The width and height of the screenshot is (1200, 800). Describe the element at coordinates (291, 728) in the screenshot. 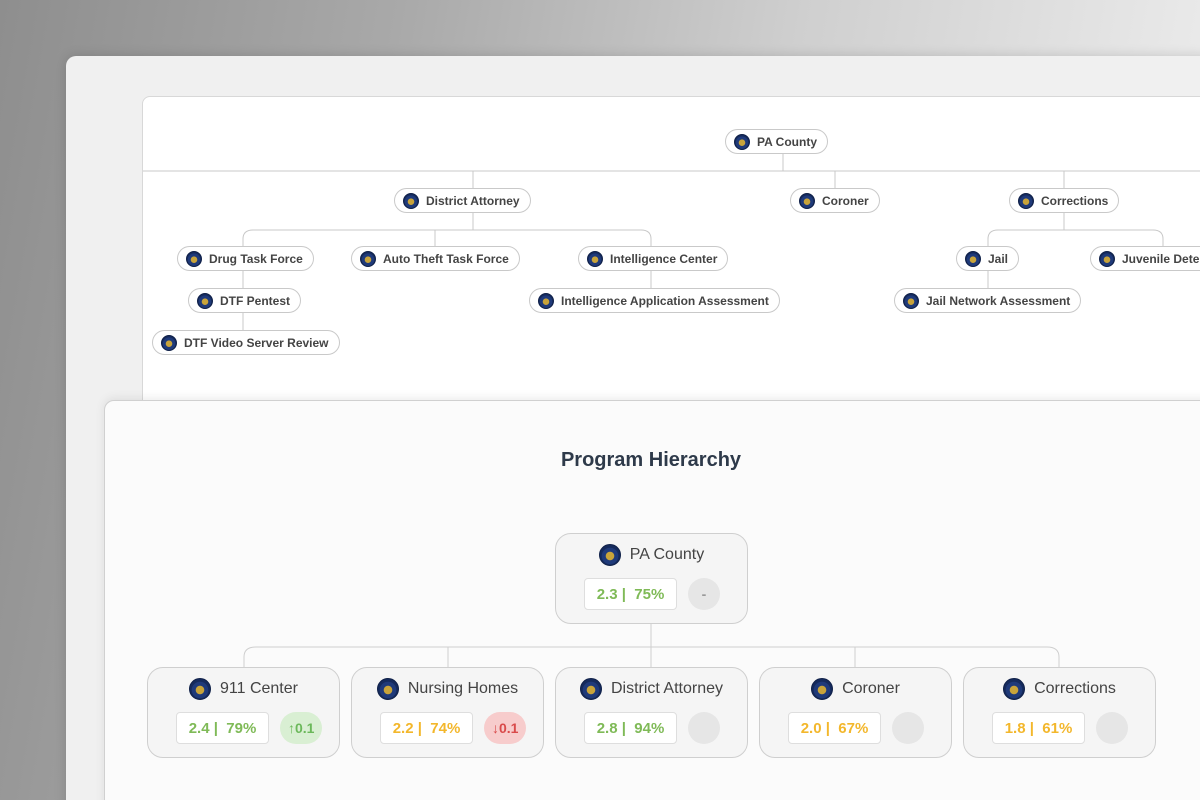

I see `arrow-up-icon: ↑` at that location.